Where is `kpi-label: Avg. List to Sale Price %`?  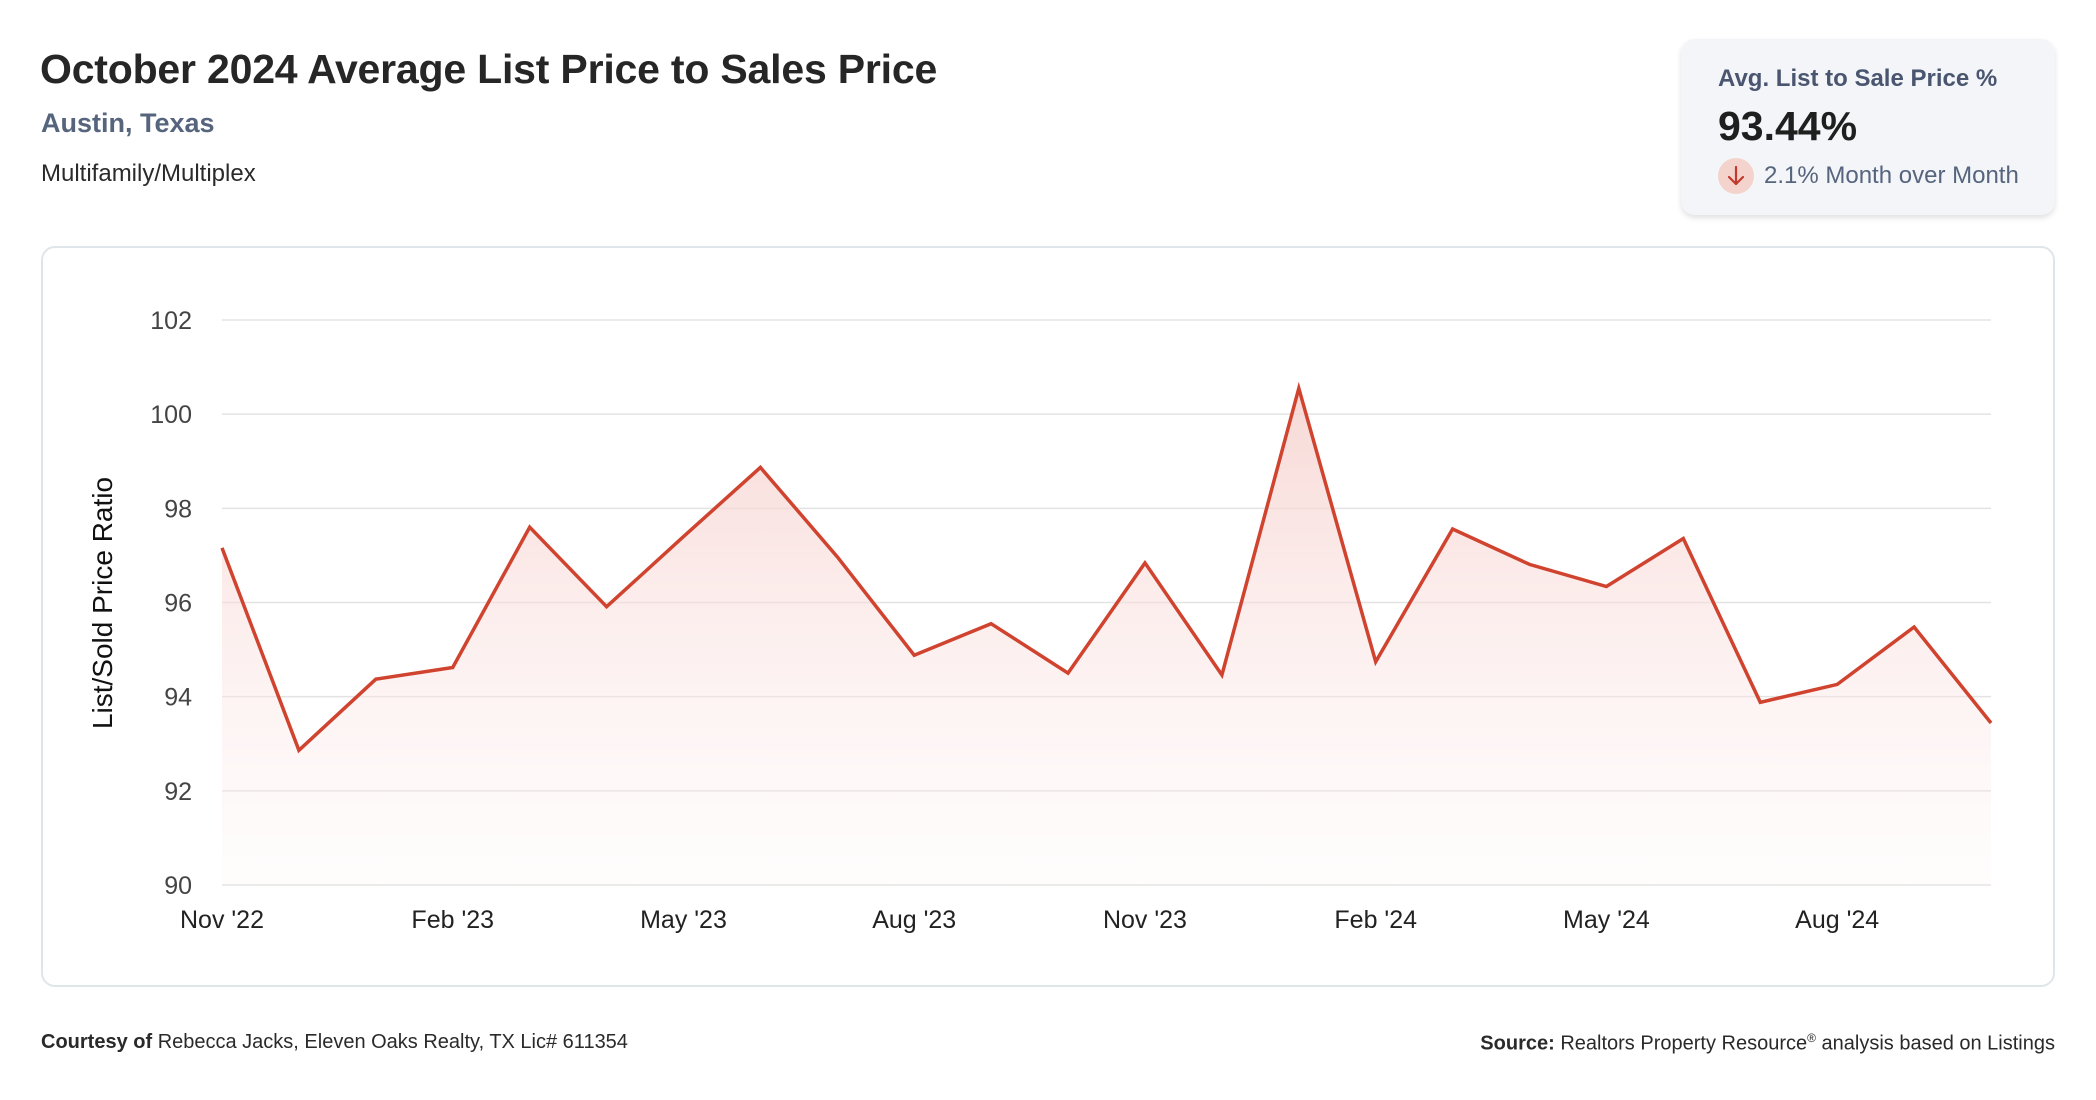 kpi-label: Avg. List to Sale Price % is located at coordinates (1858, 78).